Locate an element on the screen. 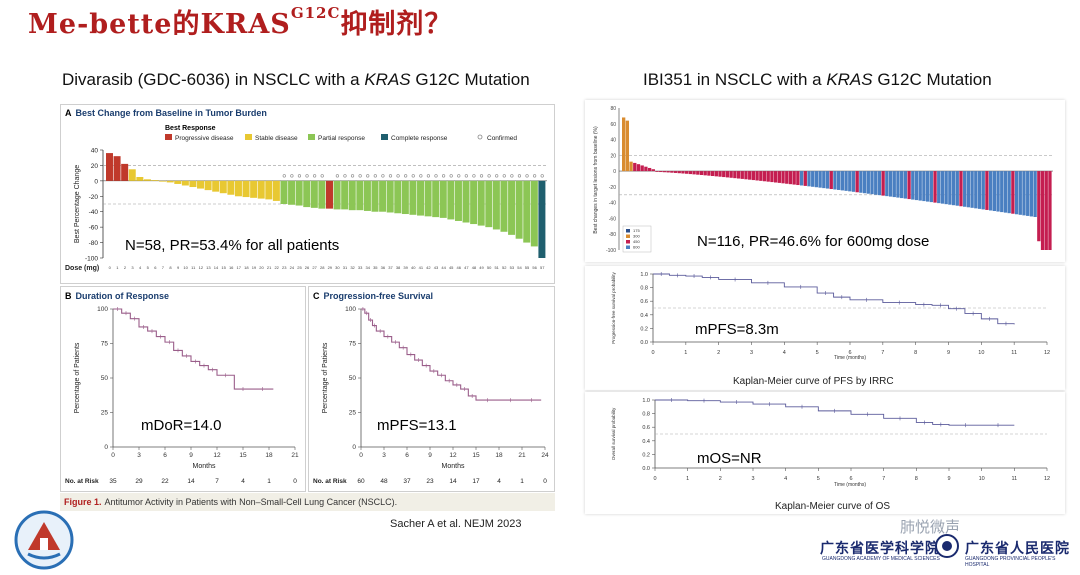  x-tick-label: 24 is located at coordinates (545, 455).